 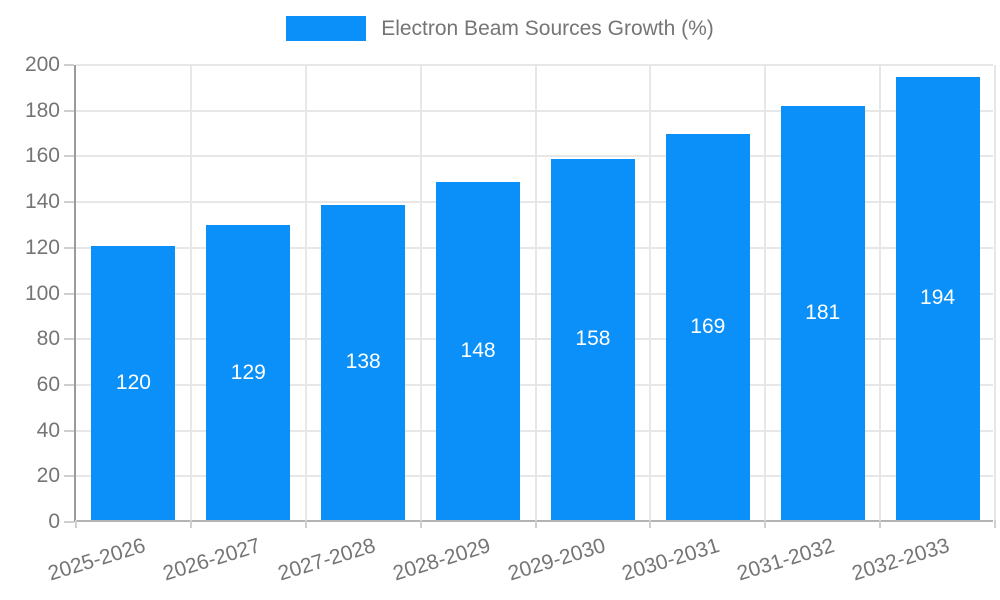 I want to click on bar-value-label: 194, so click(x=938, y=298).